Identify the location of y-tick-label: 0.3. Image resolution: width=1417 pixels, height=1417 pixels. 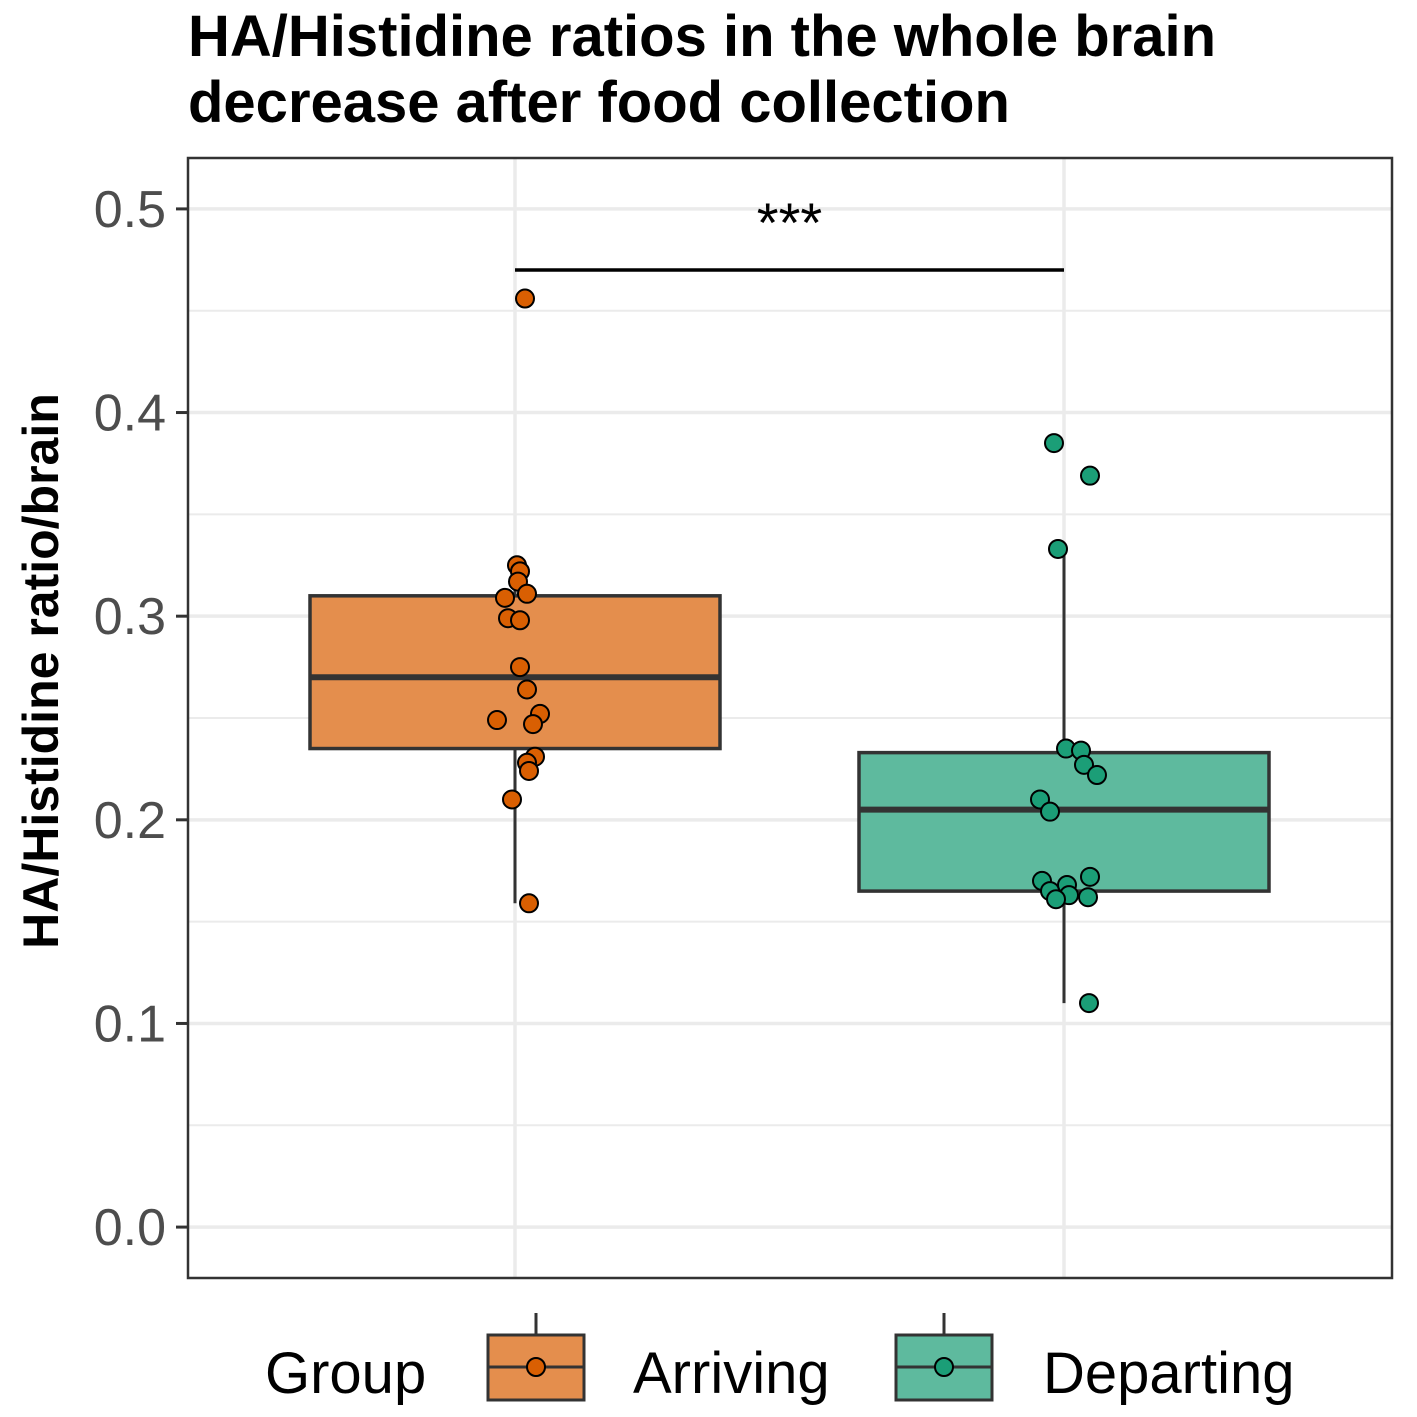
(130, 617).